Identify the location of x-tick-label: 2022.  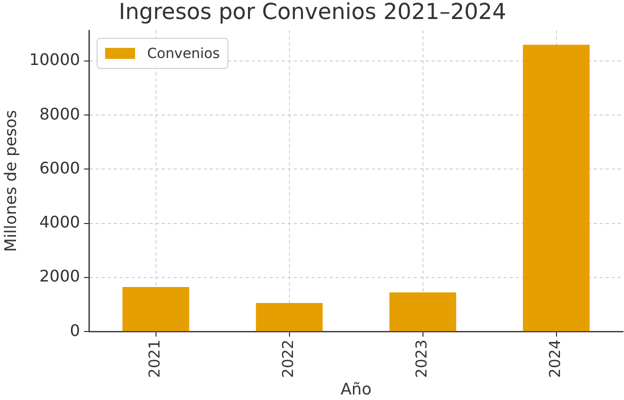
(288, 359).